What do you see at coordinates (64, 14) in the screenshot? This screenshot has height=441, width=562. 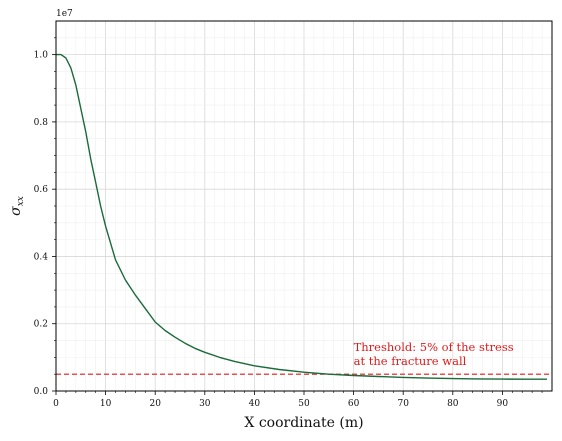 I see `y-offset-label: 1e7` at bounding box center [64, 14].